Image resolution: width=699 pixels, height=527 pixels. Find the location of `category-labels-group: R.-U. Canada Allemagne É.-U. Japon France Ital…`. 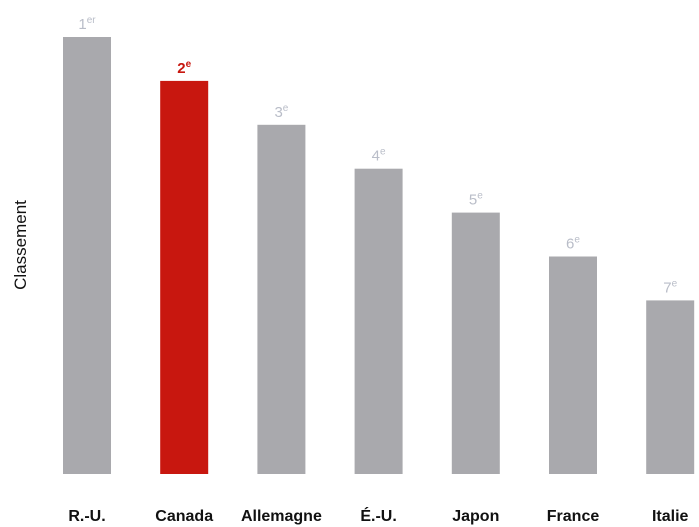

category-labels-group: R.-U. Canada Allemagne É.-U. Japon France Ital… is located at coordinates (378, 515).